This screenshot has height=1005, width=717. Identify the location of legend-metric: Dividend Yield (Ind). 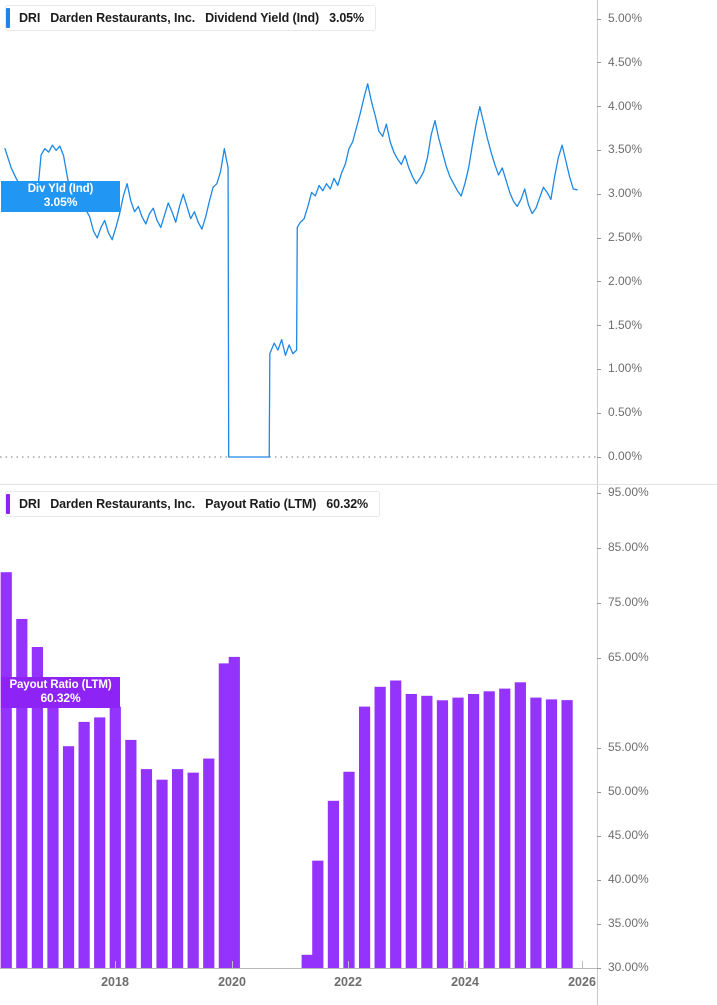
(262, 18).